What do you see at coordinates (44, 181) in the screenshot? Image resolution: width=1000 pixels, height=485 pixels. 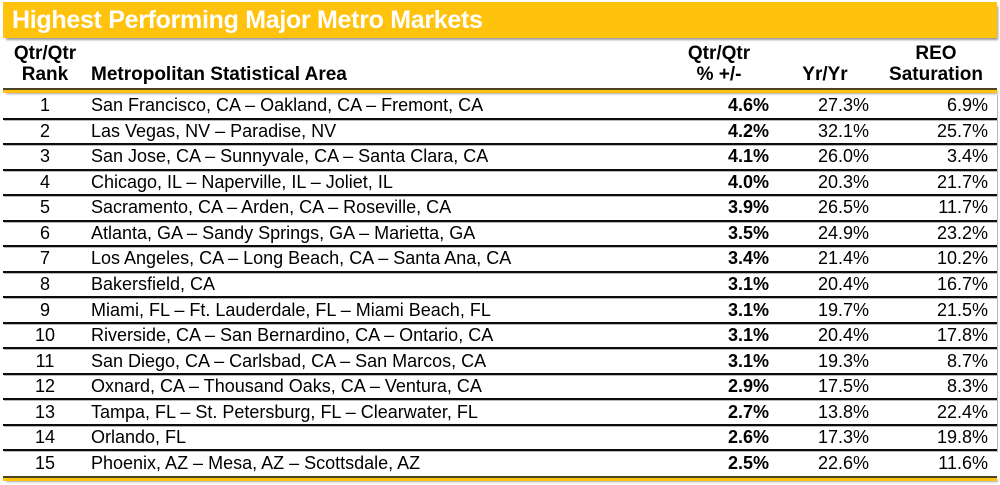 I see `rank-cell: 4` at bounding box center [44, 181].